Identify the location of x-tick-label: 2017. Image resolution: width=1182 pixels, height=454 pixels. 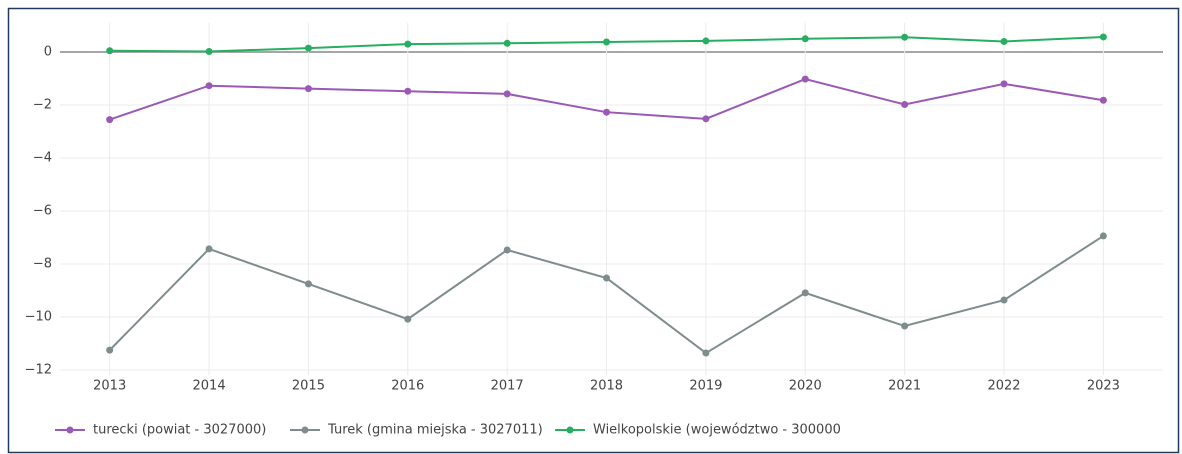
(507, 386).